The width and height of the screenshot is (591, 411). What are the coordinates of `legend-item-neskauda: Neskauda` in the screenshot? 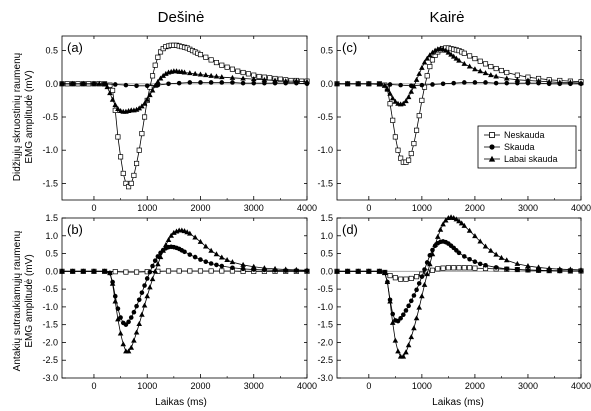 It's located at (514, 135).